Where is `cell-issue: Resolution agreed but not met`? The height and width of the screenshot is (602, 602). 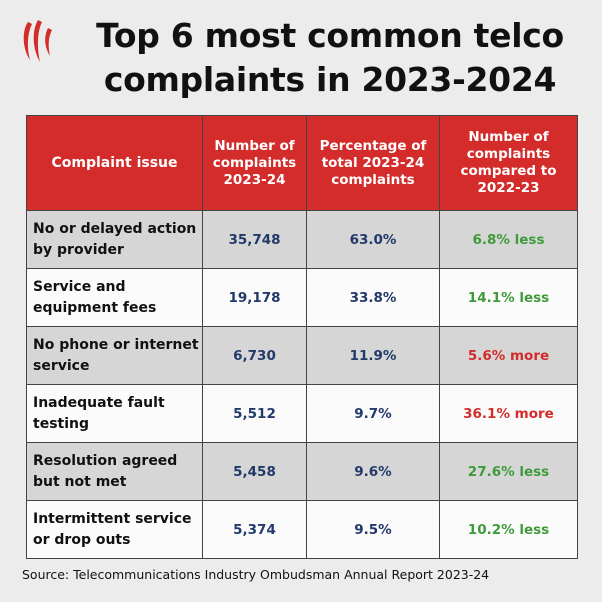 cell-issue: Resolution agreed but not met is located at coordinates (114, 471).